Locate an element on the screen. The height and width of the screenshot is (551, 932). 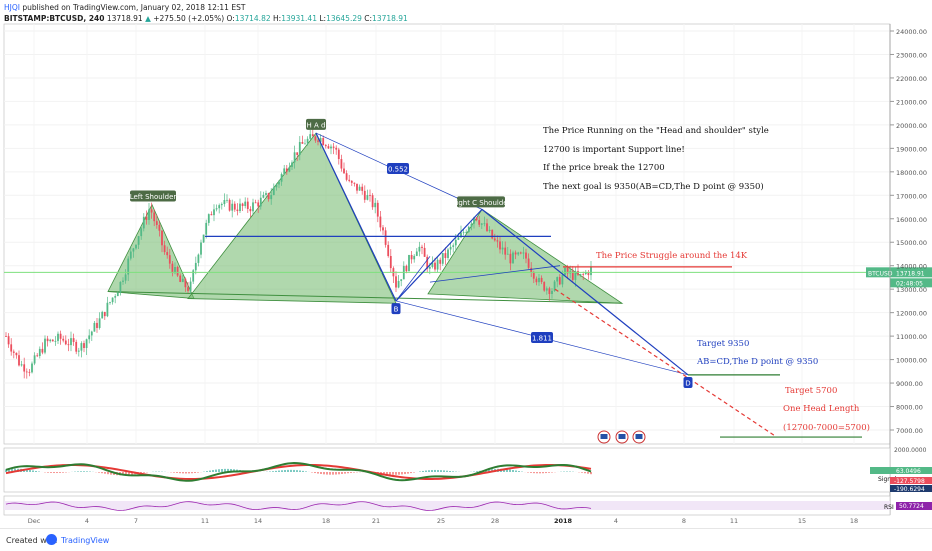
b-point-label-bg is located at coordinates (396, 309).